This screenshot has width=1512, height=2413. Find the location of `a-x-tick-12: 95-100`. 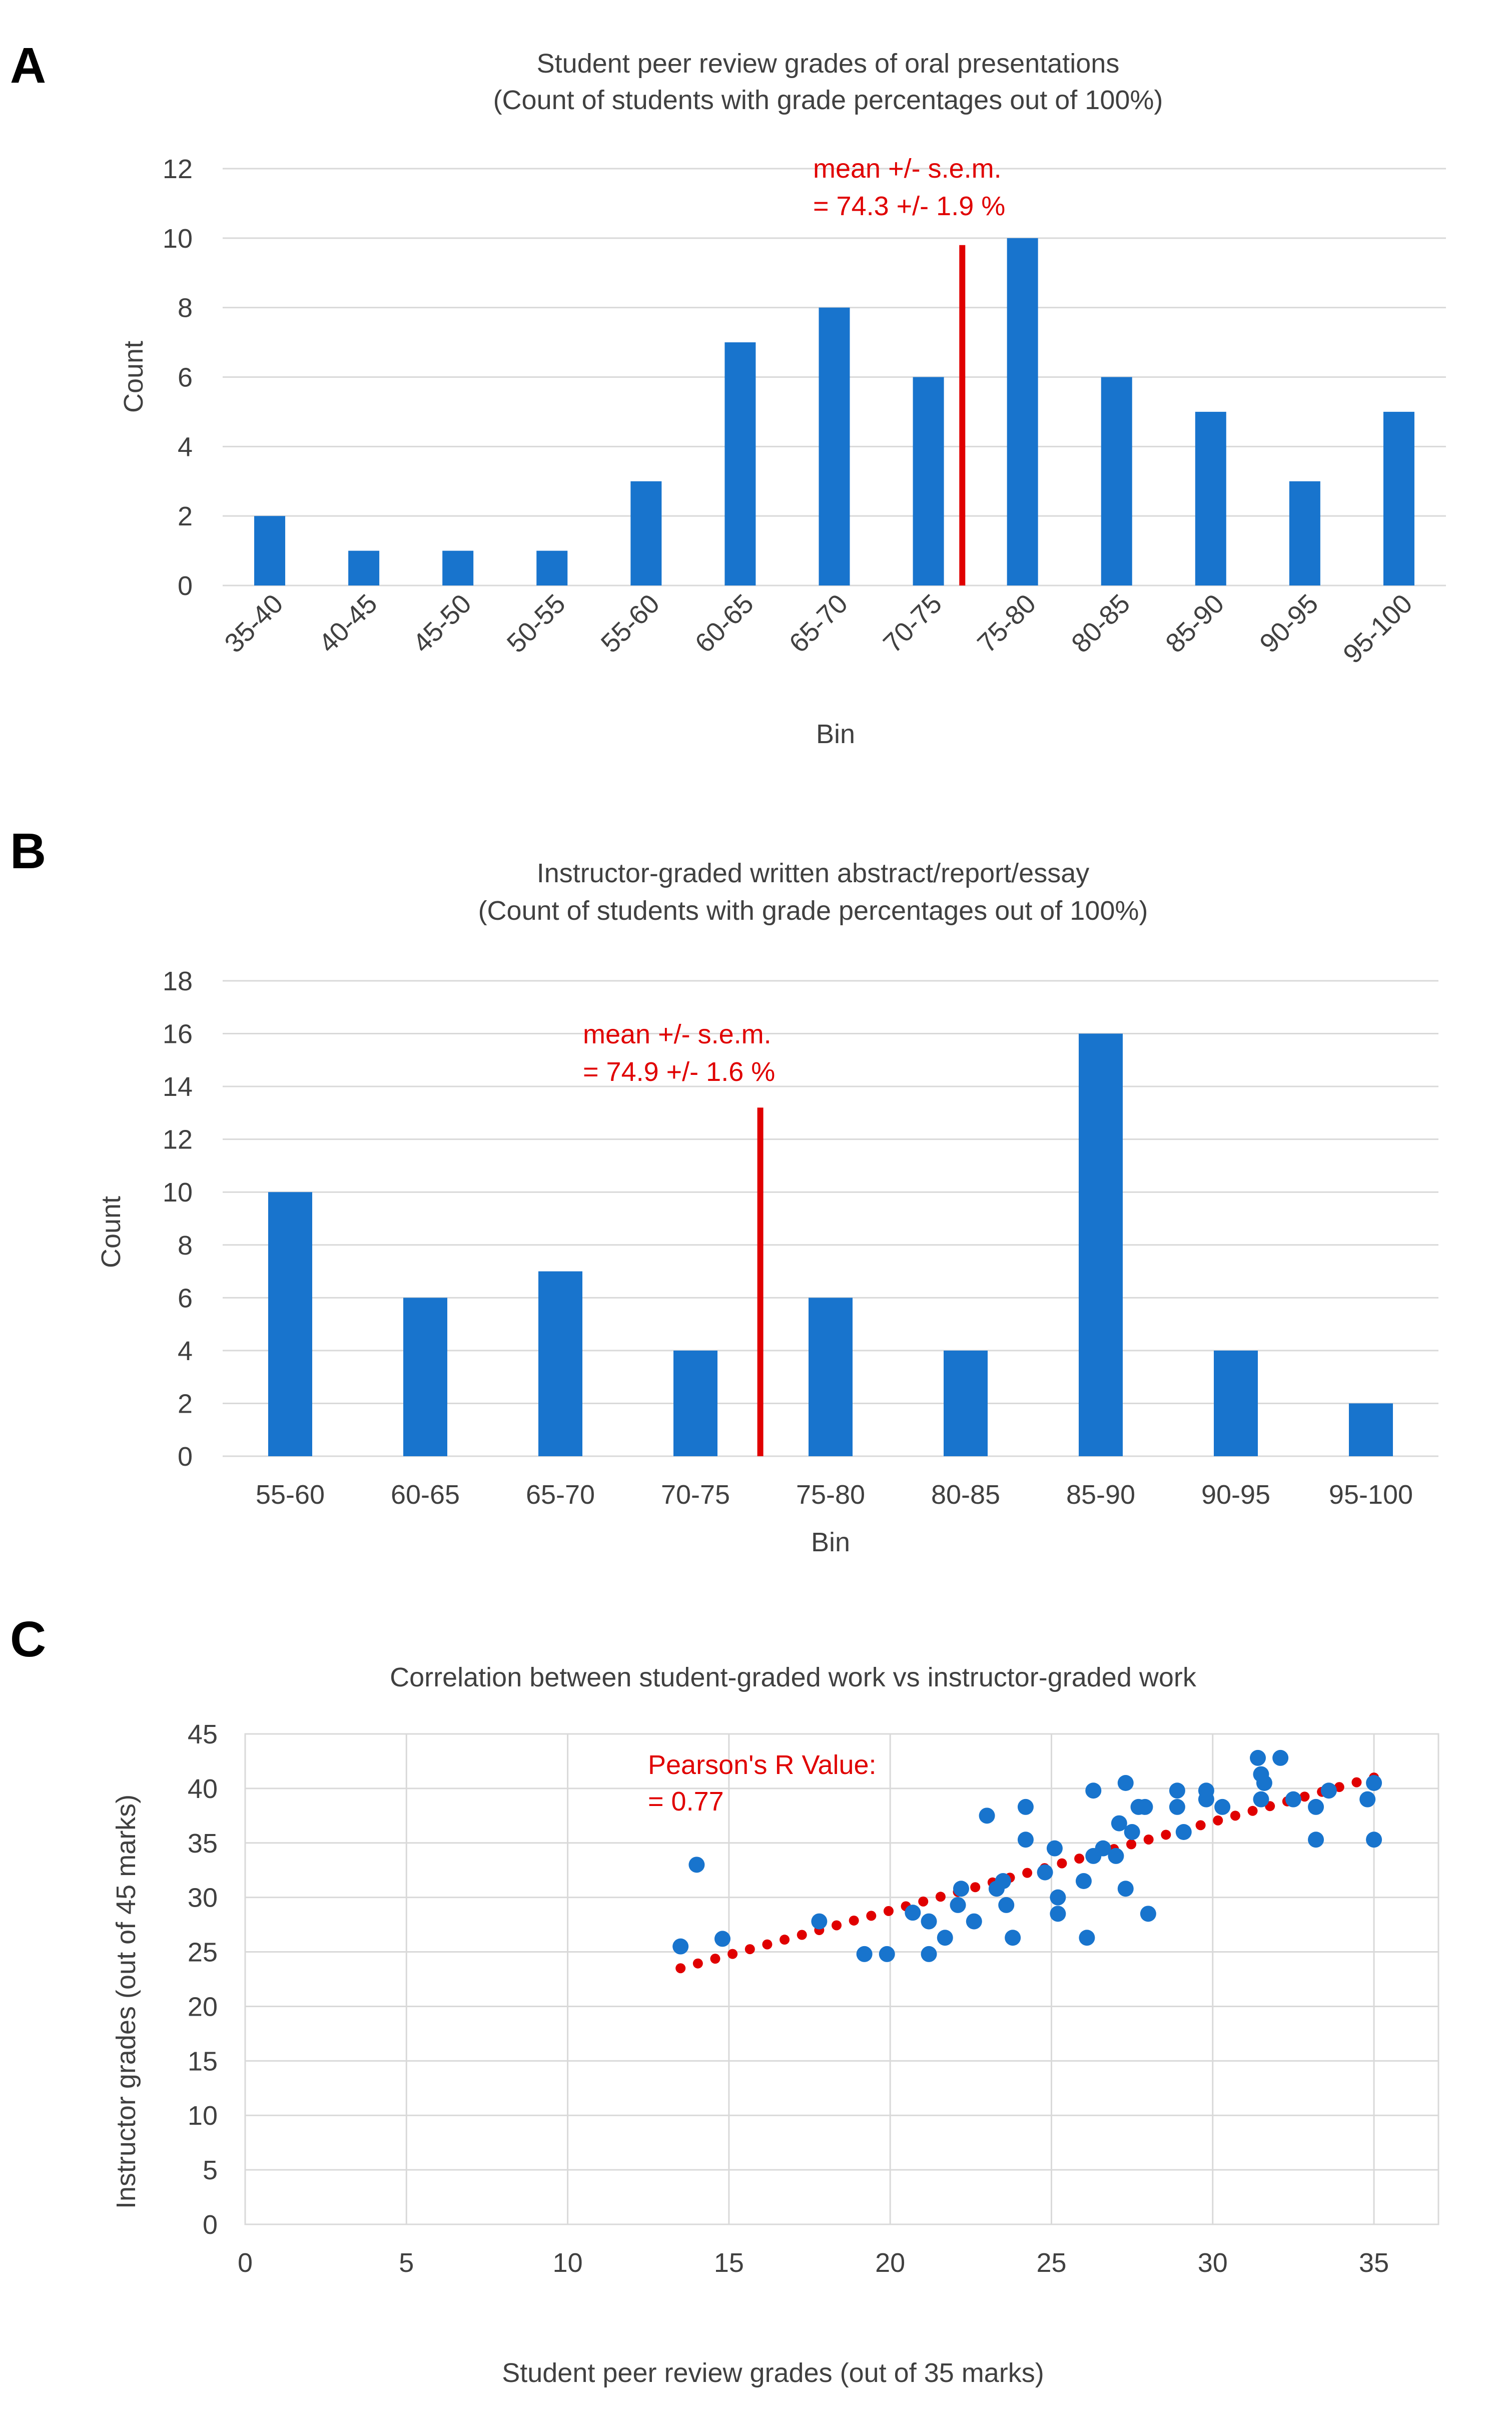

a-x-tick-12: 95-100 is located at coordinates (1377, 628).